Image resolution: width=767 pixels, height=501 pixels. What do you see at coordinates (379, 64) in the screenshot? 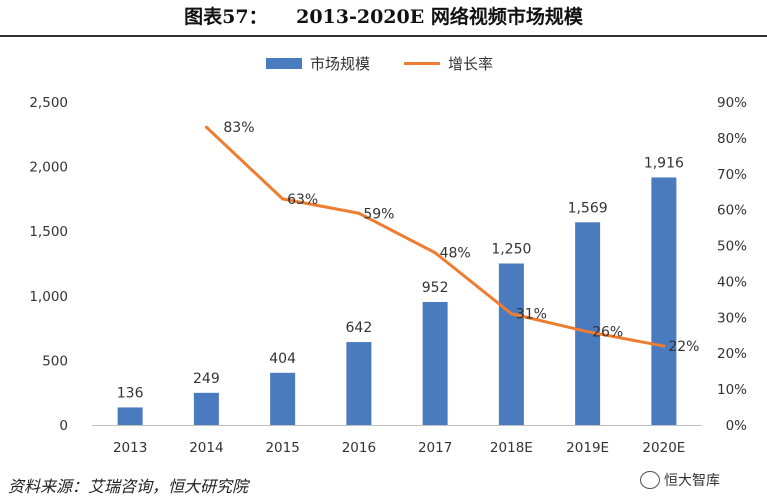
I see `chart-legend: 市场规模 增长率` at bounding box center [379, 64].